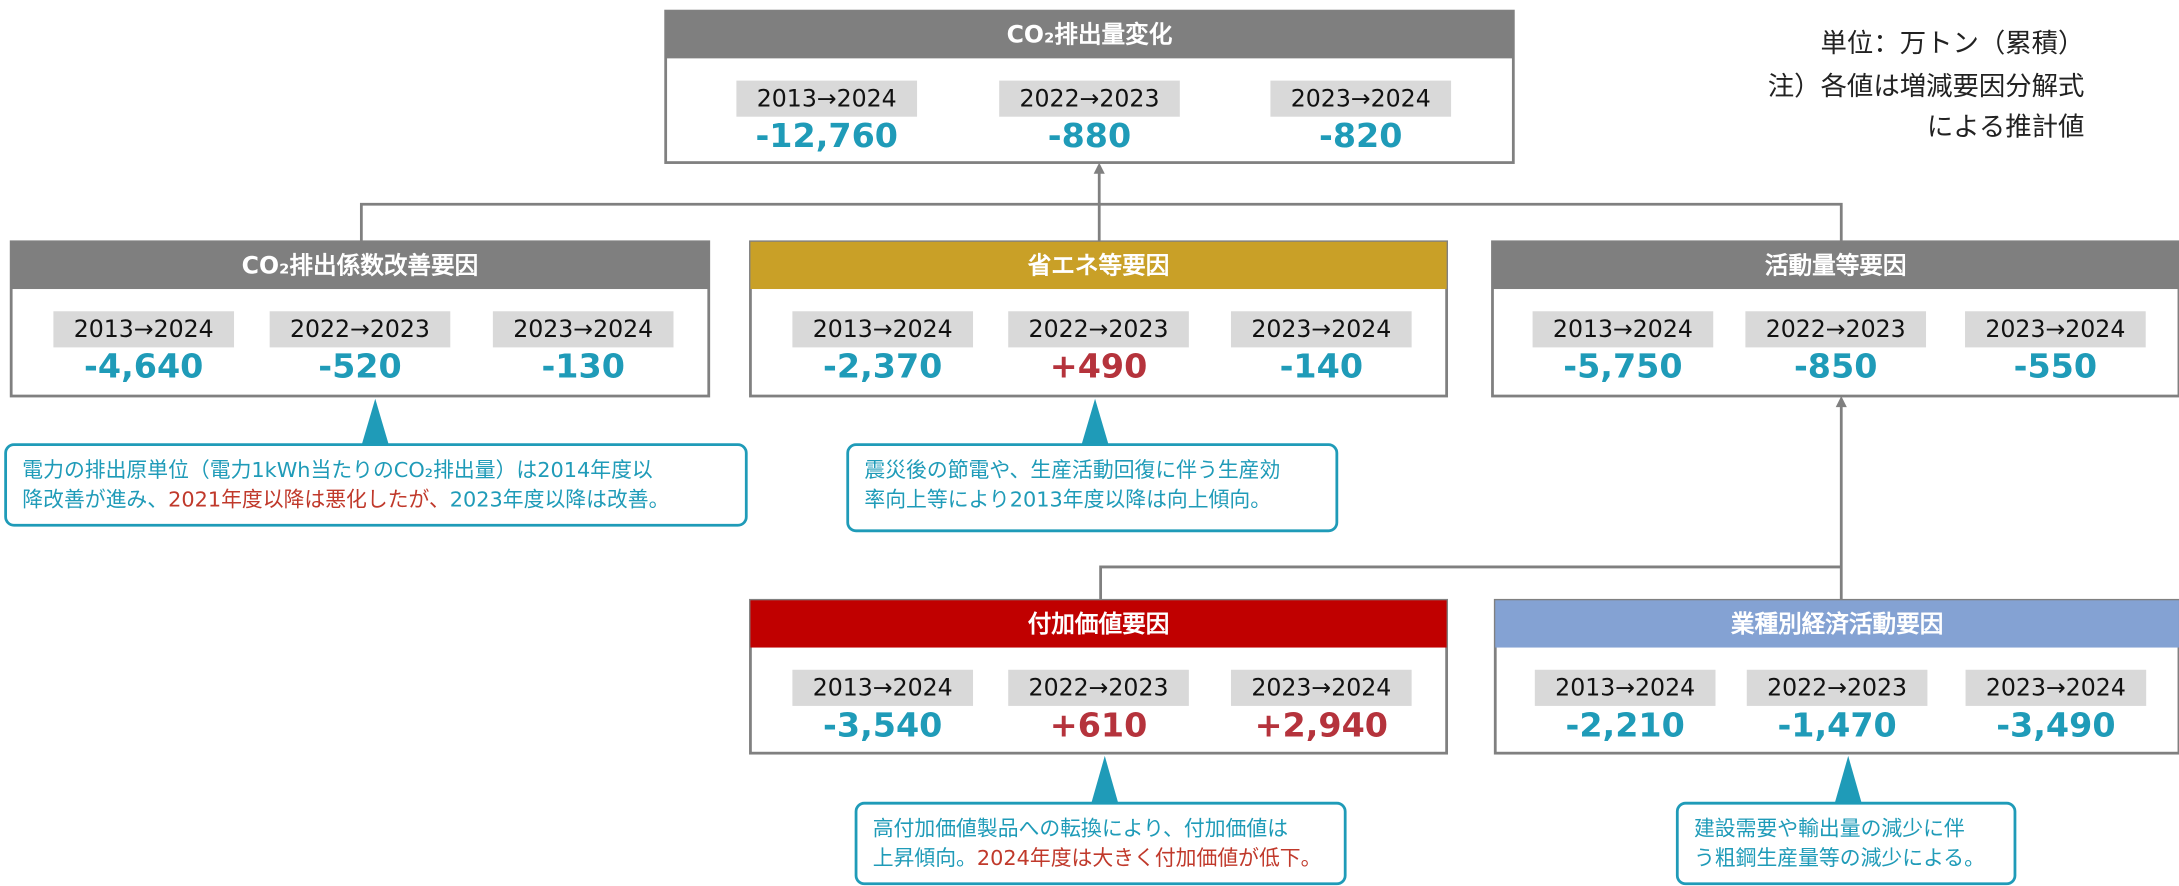  I want to click on box-title: 活動量等要因, so click(1836, 265).